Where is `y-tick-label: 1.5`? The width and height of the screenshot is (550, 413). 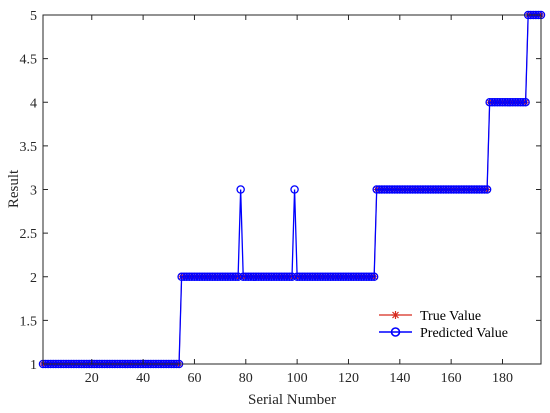
y-tick-label: 1.5 is located at coordinates (29, 321).